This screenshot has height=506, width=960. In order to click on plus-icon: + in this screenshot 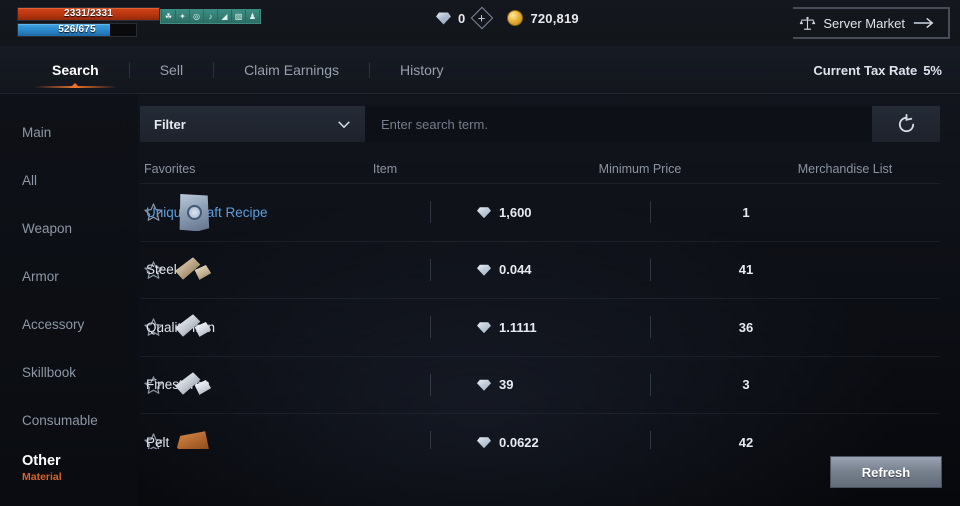, I will do `click(482, 18)`.